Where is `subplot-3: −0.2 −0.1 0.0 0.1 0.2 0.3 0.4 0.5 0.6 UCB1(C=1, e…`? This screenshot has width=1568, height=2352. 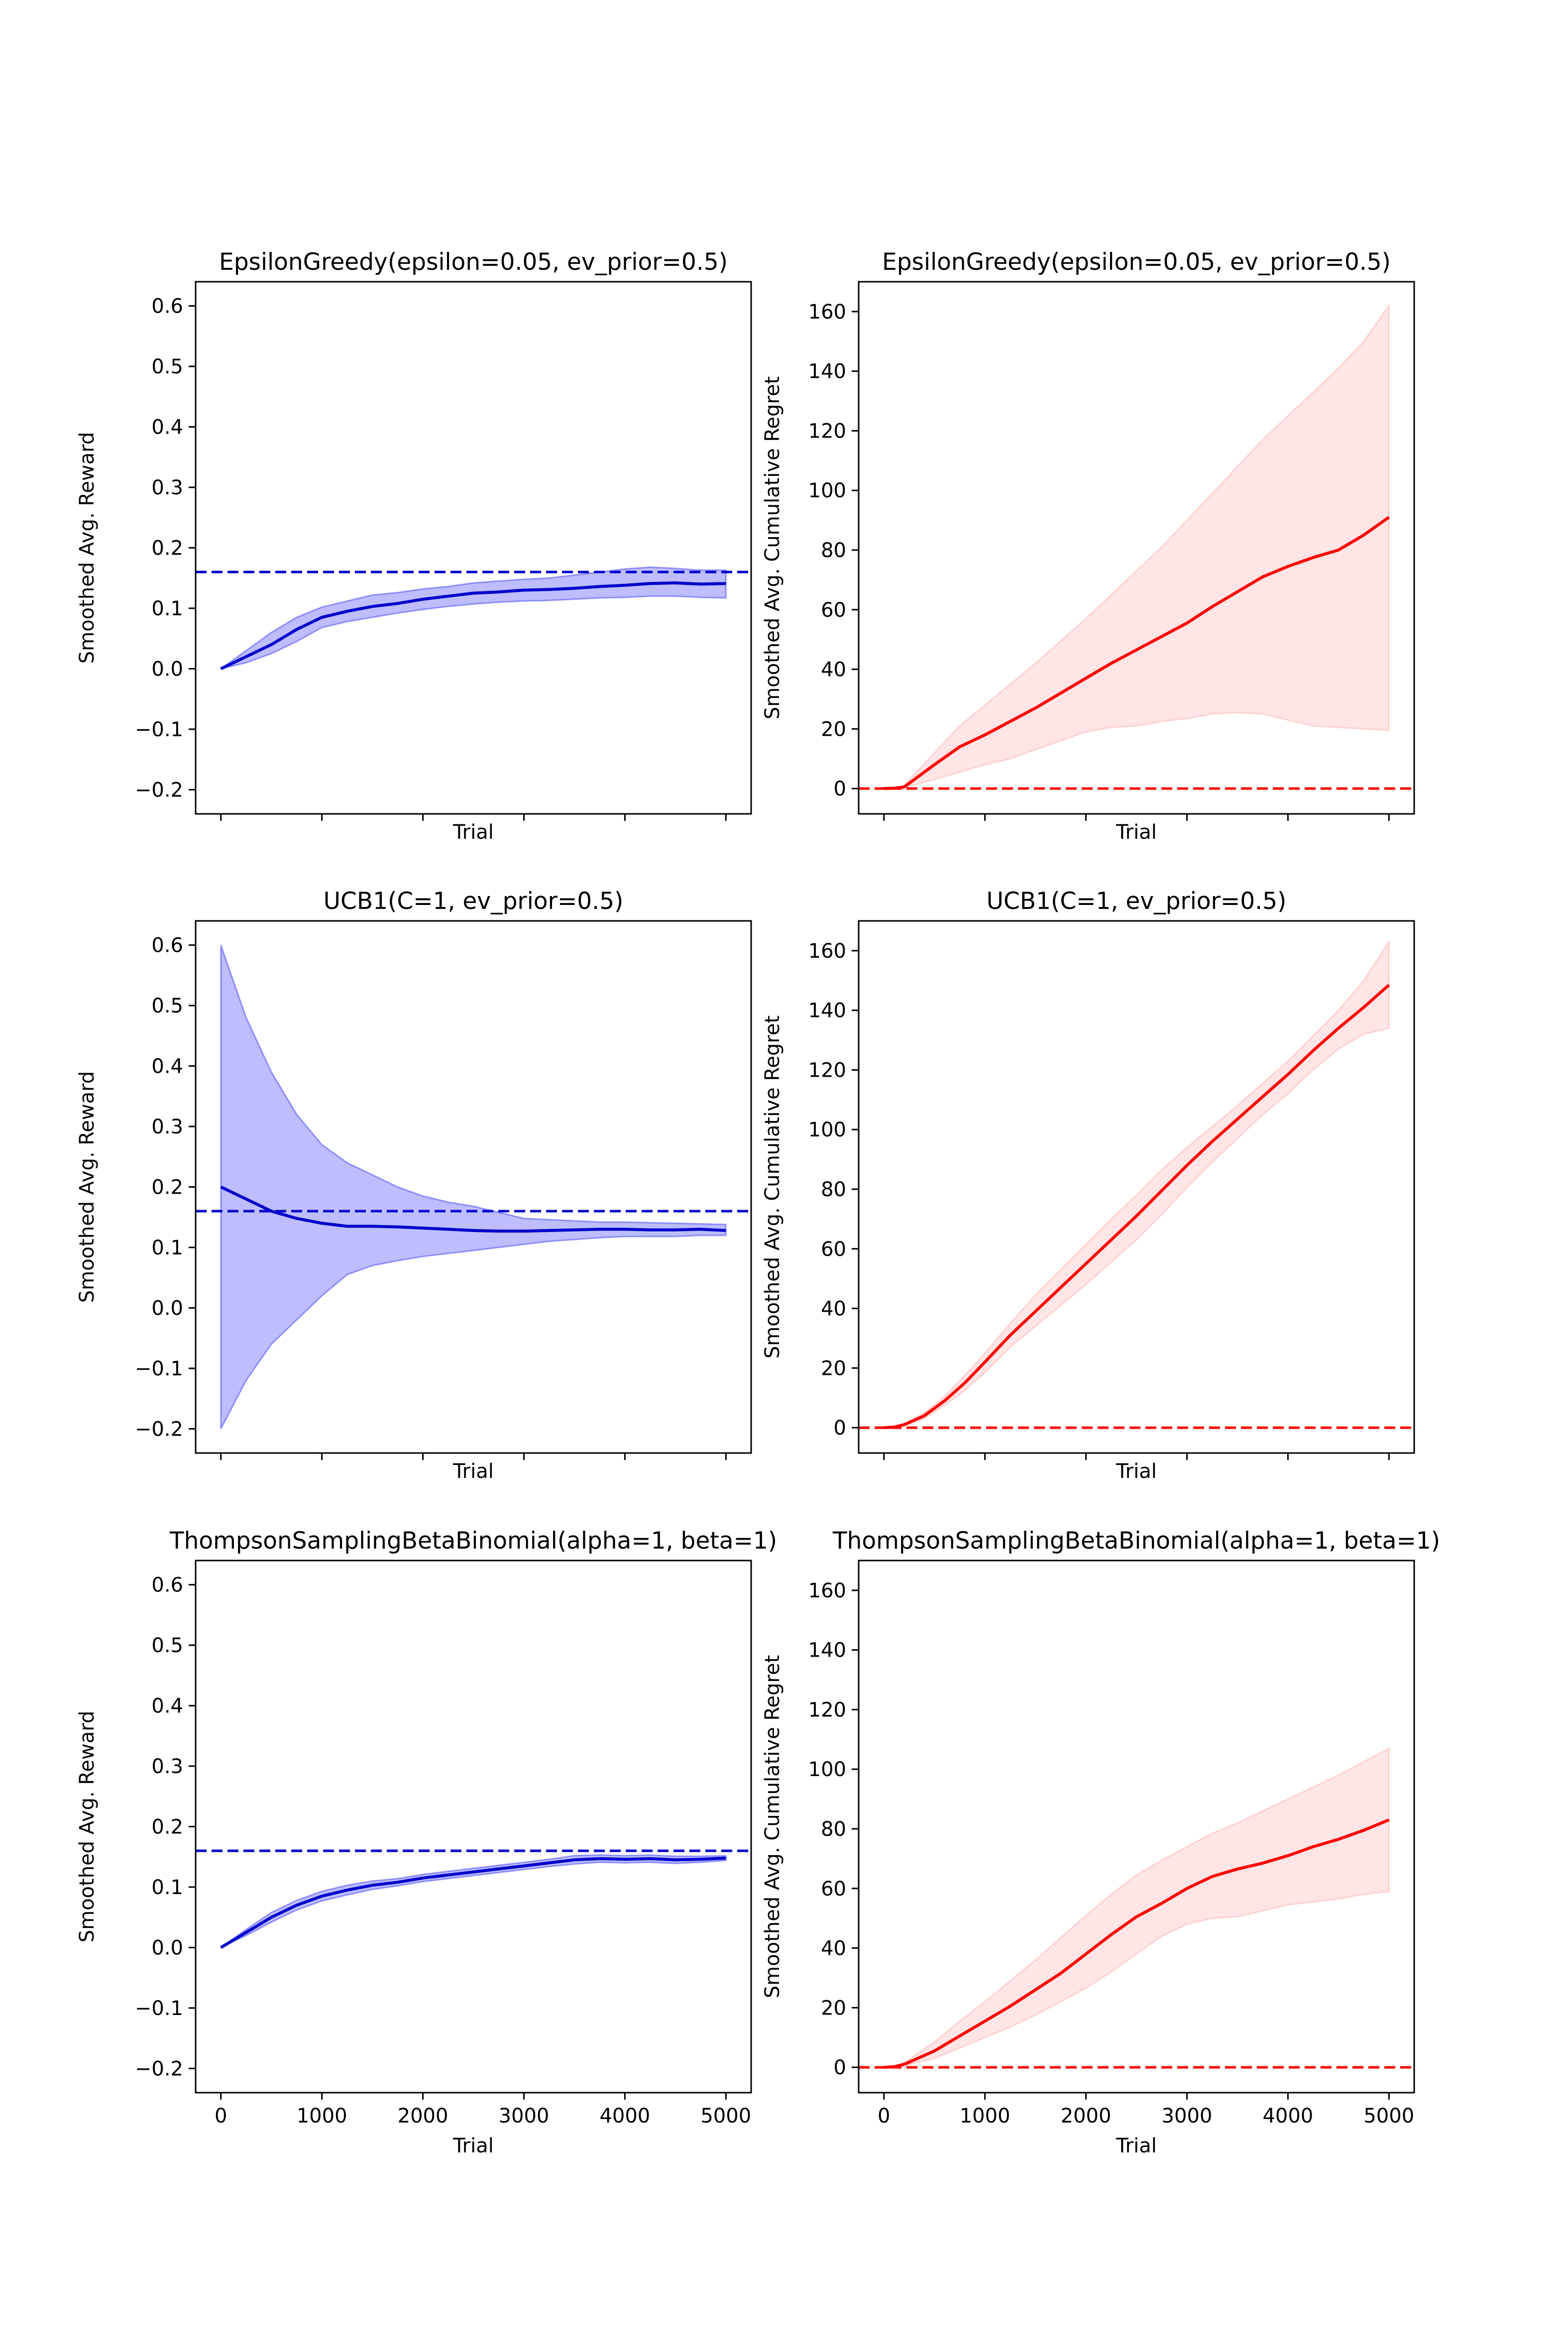 subplot-3: −0.2 −0.1 0.0 0.1 0.2 0.3 0.4 0.5 0.6 UCB1(C=1, e… is located at coordinates (414, 1185).